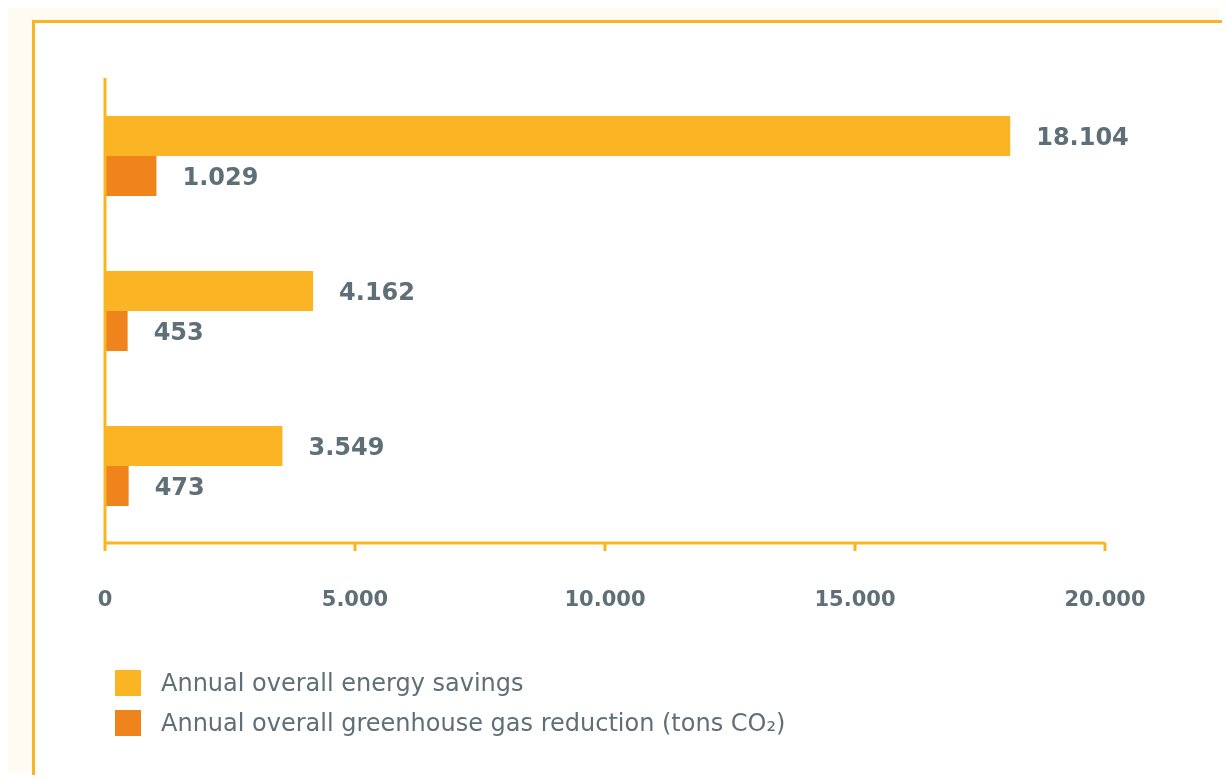  I want to click on data-label: 4.162, so click(377, 291).